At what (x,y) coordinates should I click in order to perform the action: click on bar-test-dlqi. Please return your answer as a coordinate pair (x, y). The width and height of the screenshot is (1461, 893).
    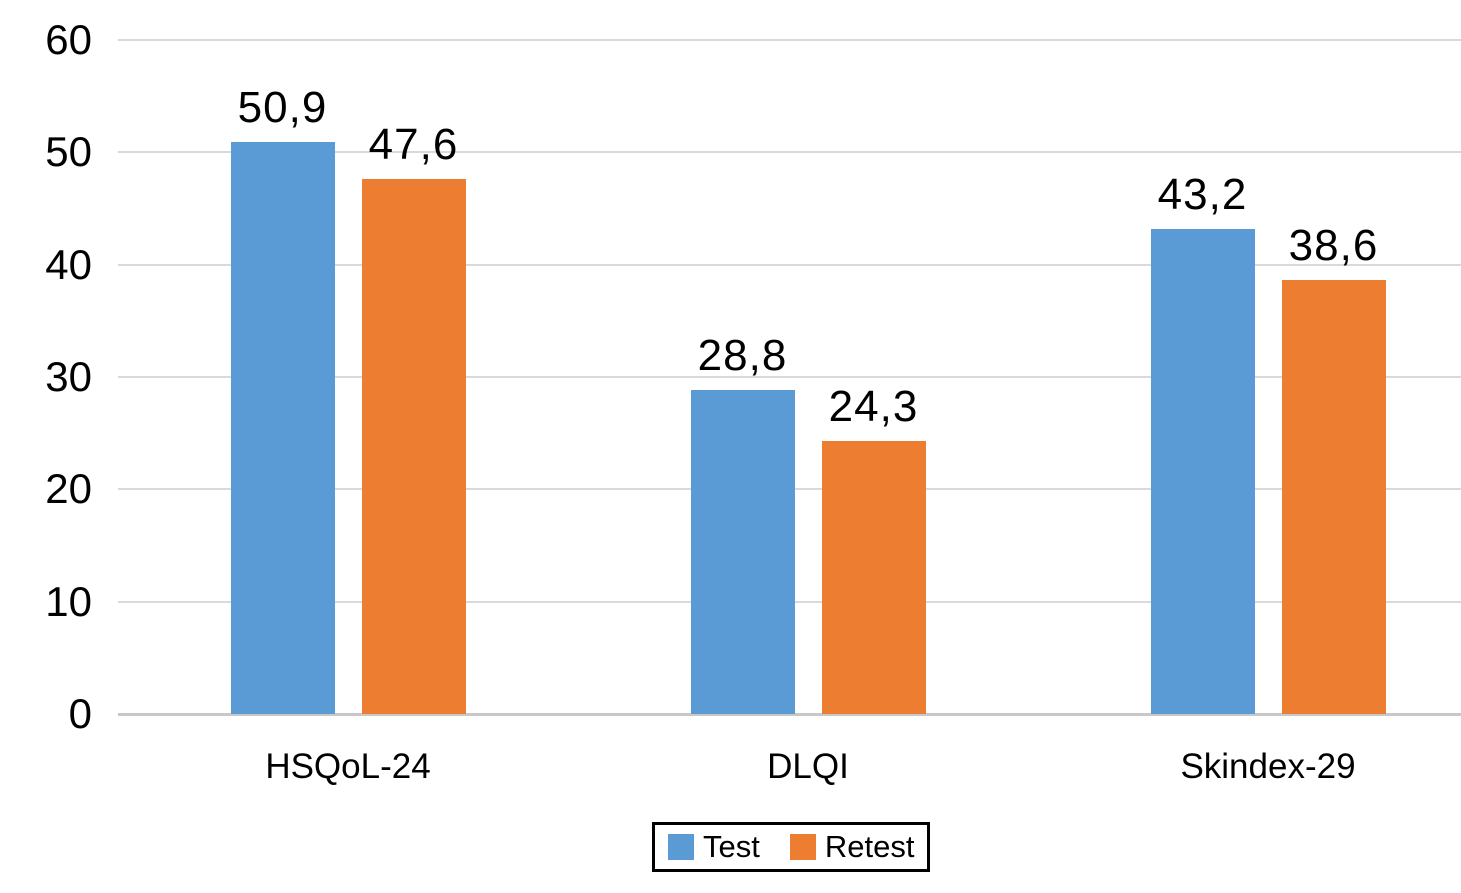
    Looking at the image, I should click on (742, 552).